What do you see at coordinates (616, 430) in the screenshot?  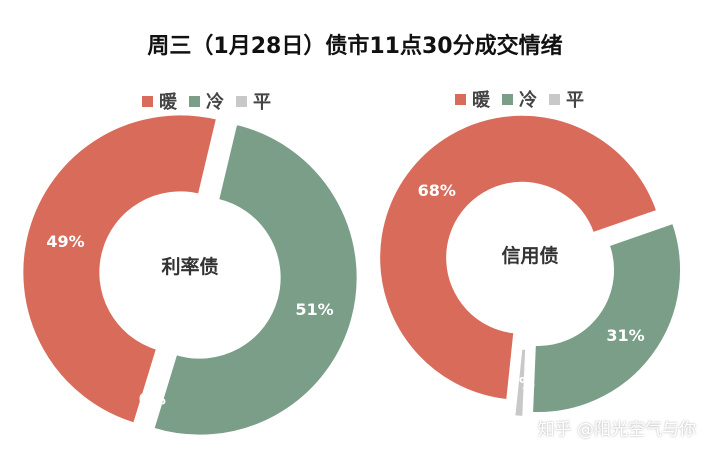 I see `watermark: 知乎 @阳光空气与你` at bounding box center [616, 430].